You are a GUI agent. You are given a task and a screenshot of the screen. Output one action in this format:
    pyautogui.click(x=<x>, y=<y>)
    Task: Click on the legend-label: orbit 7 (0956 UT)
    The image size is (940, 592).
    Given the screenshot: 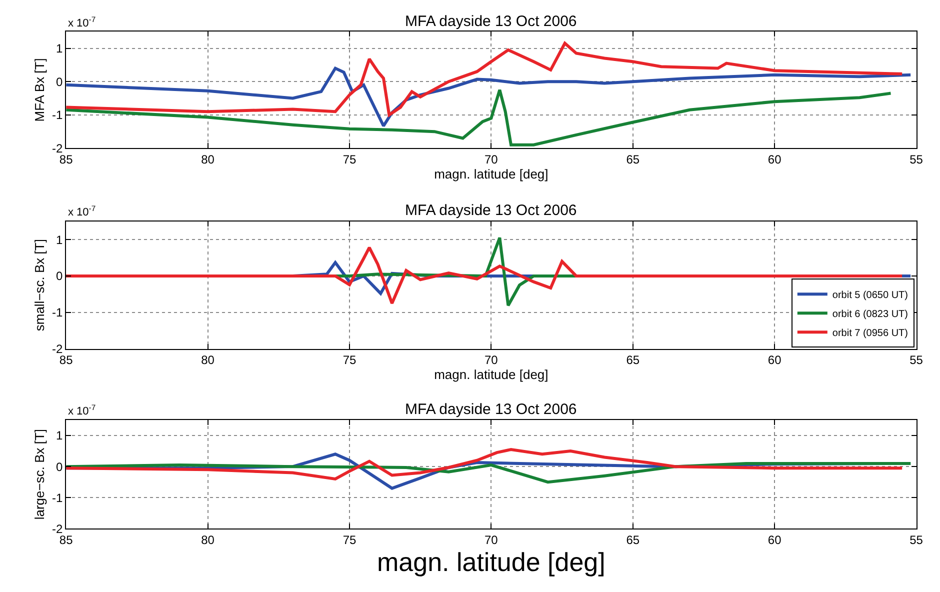 What is the action you would take?
    pyautogui.click(x=870, y=334)
    